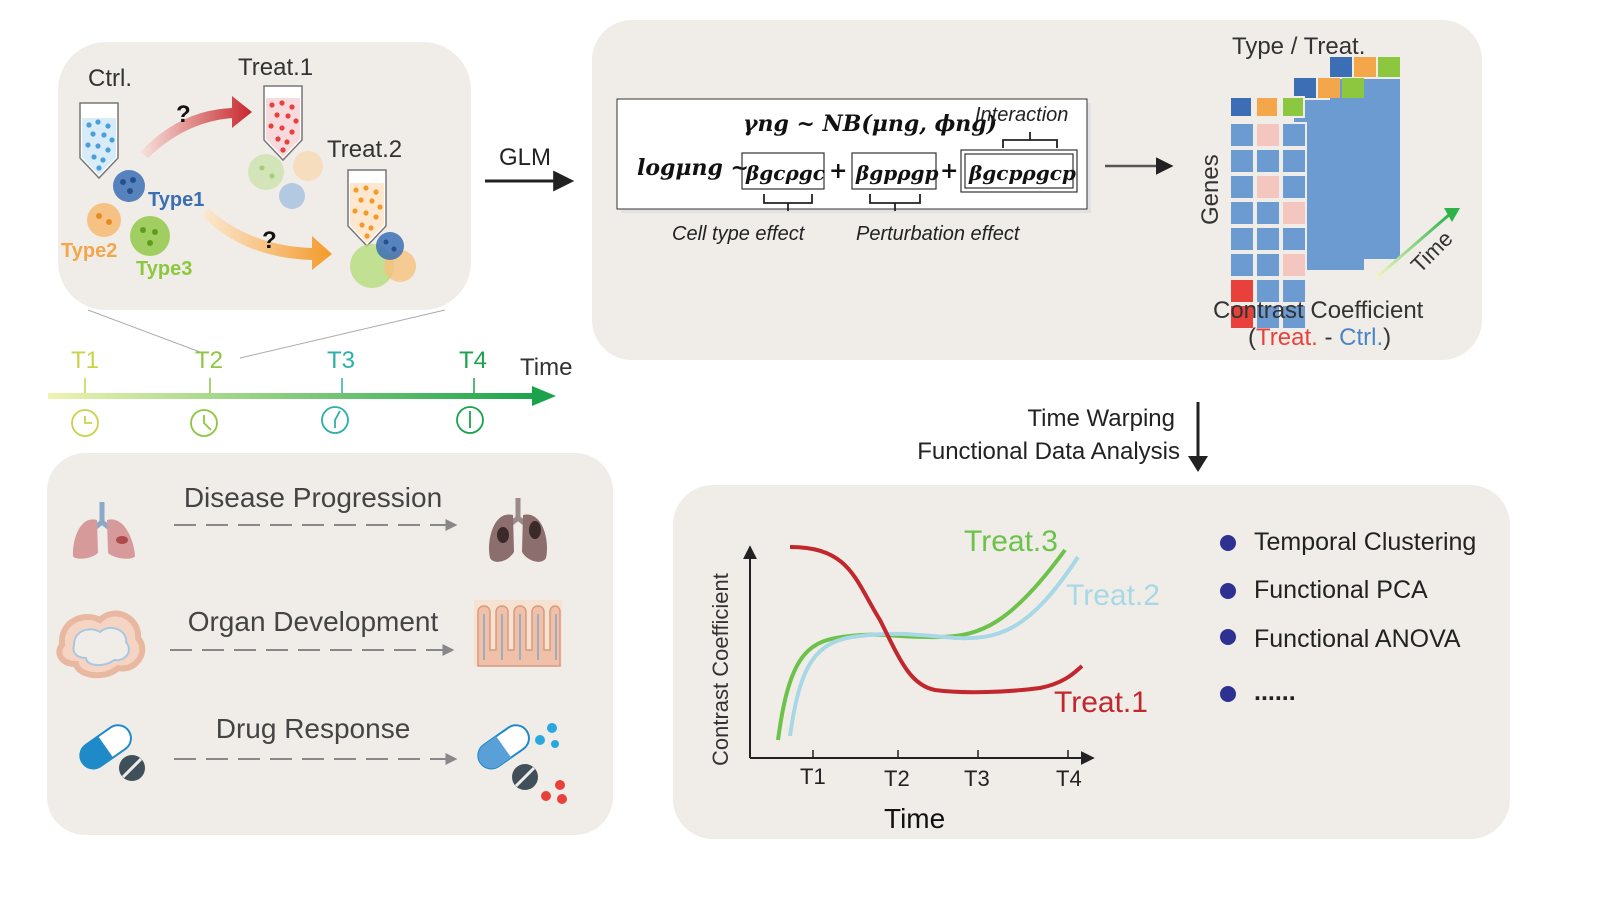  What do you see at coordinates (838, 171) in the screenshot?
I see `plus-1: +` at bounding box center [838, 171].